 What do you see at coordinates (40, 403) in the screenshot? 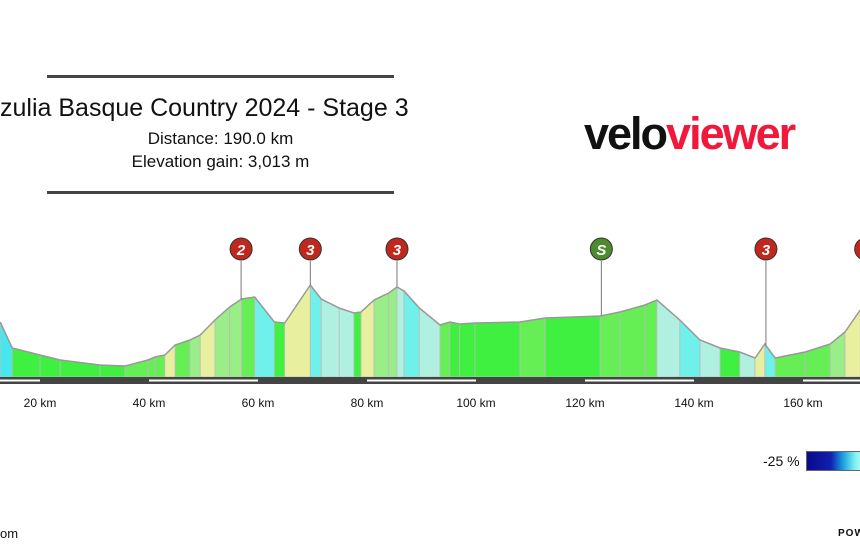
I see `x-tick-label: 20 km` at bounding box center [40, 403].